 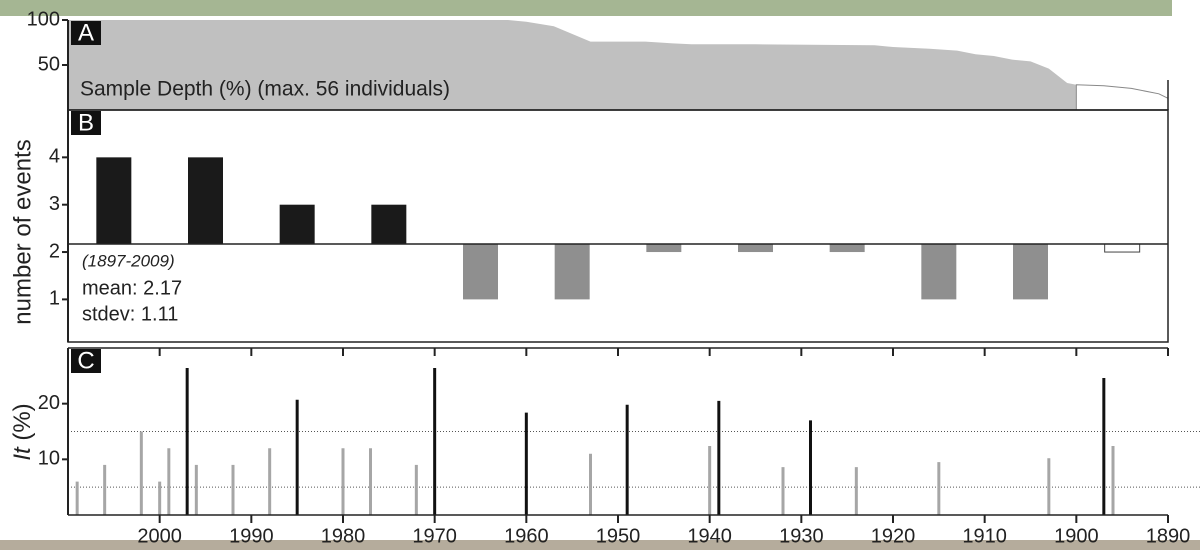 What do you see at coordinates (434, 536) in the screenshot?
I see `x-tick-label: 1970` at bounding box center [434, 536].